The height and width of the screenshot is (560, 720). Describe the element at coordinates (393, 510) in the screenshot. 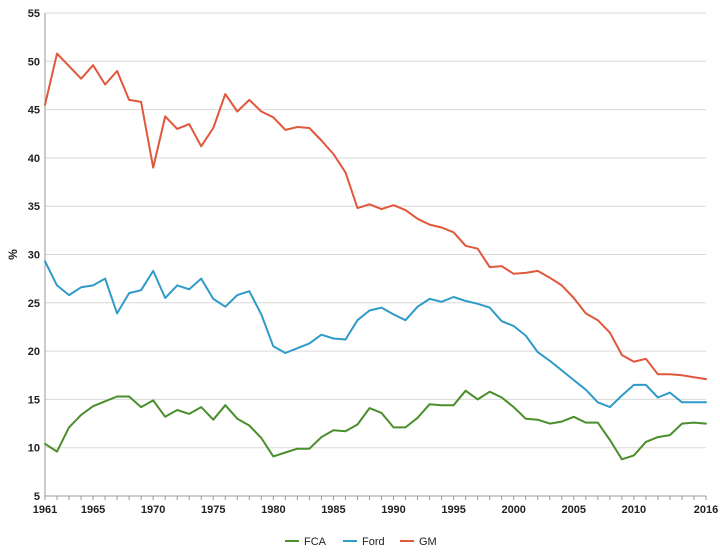

I see `x-tick-label: 1990` at that location.